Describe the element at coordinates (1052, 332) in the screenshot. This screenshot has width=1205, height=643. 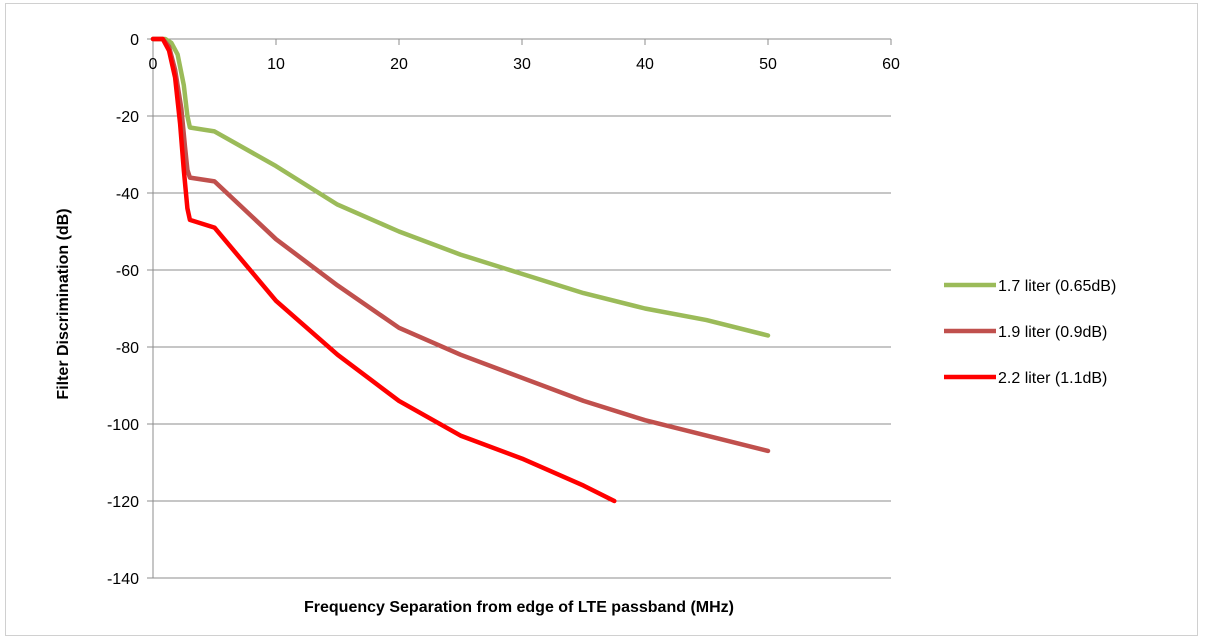
I see `legend-label-2: 1.9 liter (0.9dB)` at that location.